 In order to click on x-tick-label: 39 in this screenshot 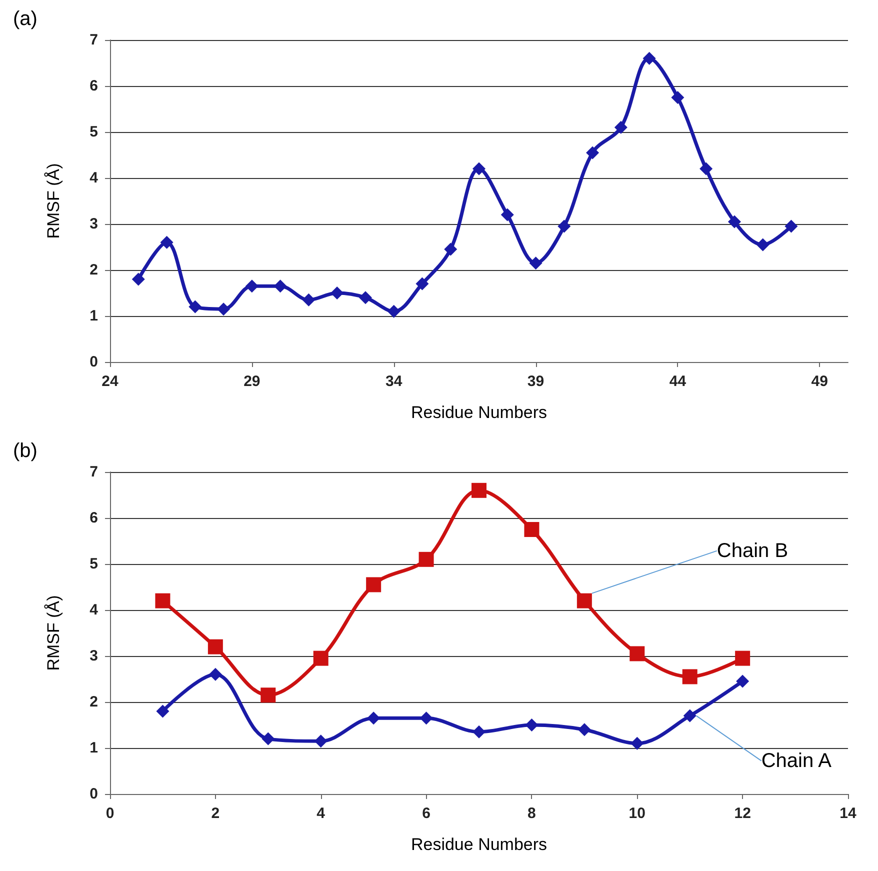, I will do `click(535, 381)`.